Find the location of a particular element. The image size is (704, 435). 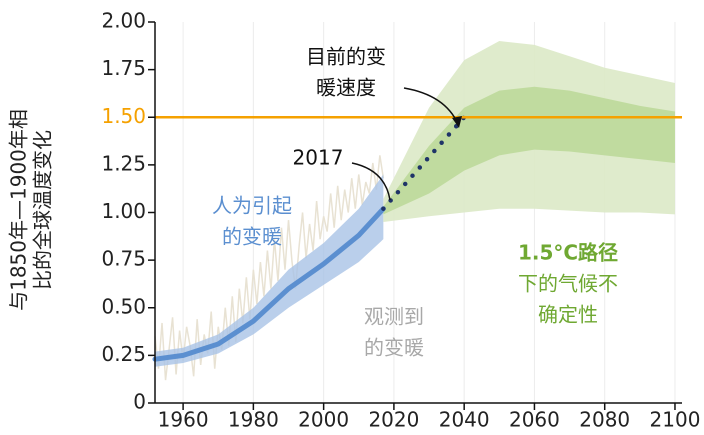

x-tick-label: 2000 is located at coordinates (323, 420).